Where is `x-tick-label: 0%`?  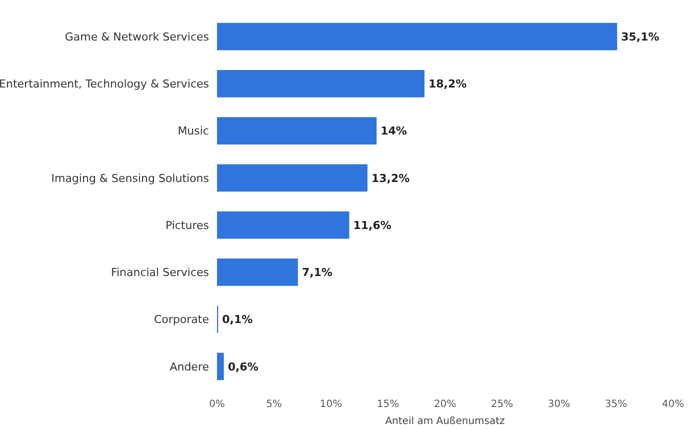
x-tick-label: 0% is located at coordinates (217, 404).